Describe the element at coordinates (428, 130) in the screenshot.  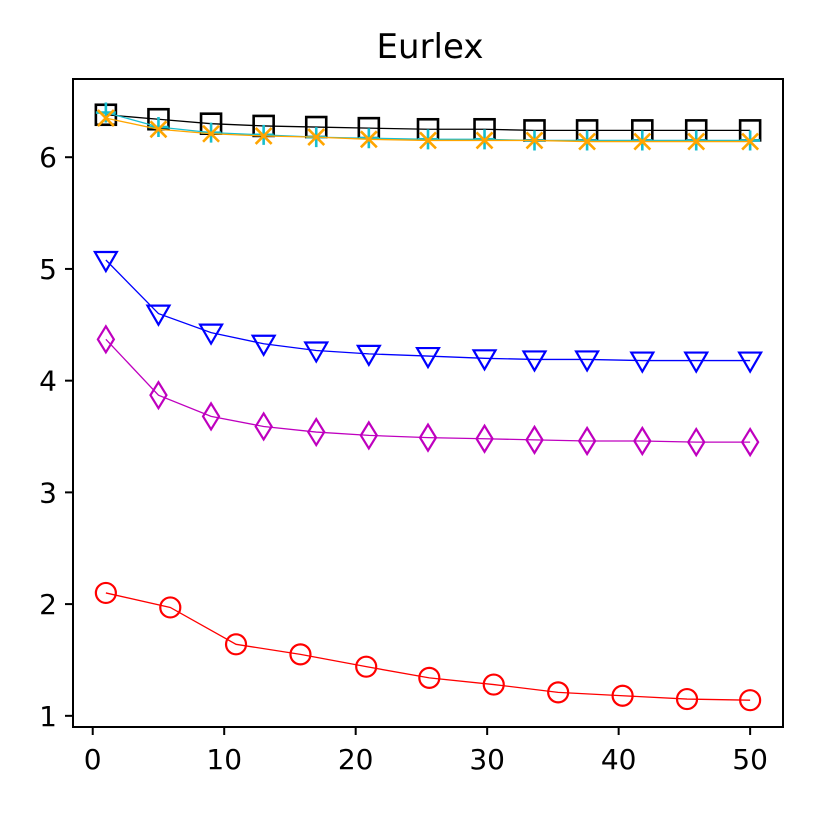
I see `series-x` at that location.